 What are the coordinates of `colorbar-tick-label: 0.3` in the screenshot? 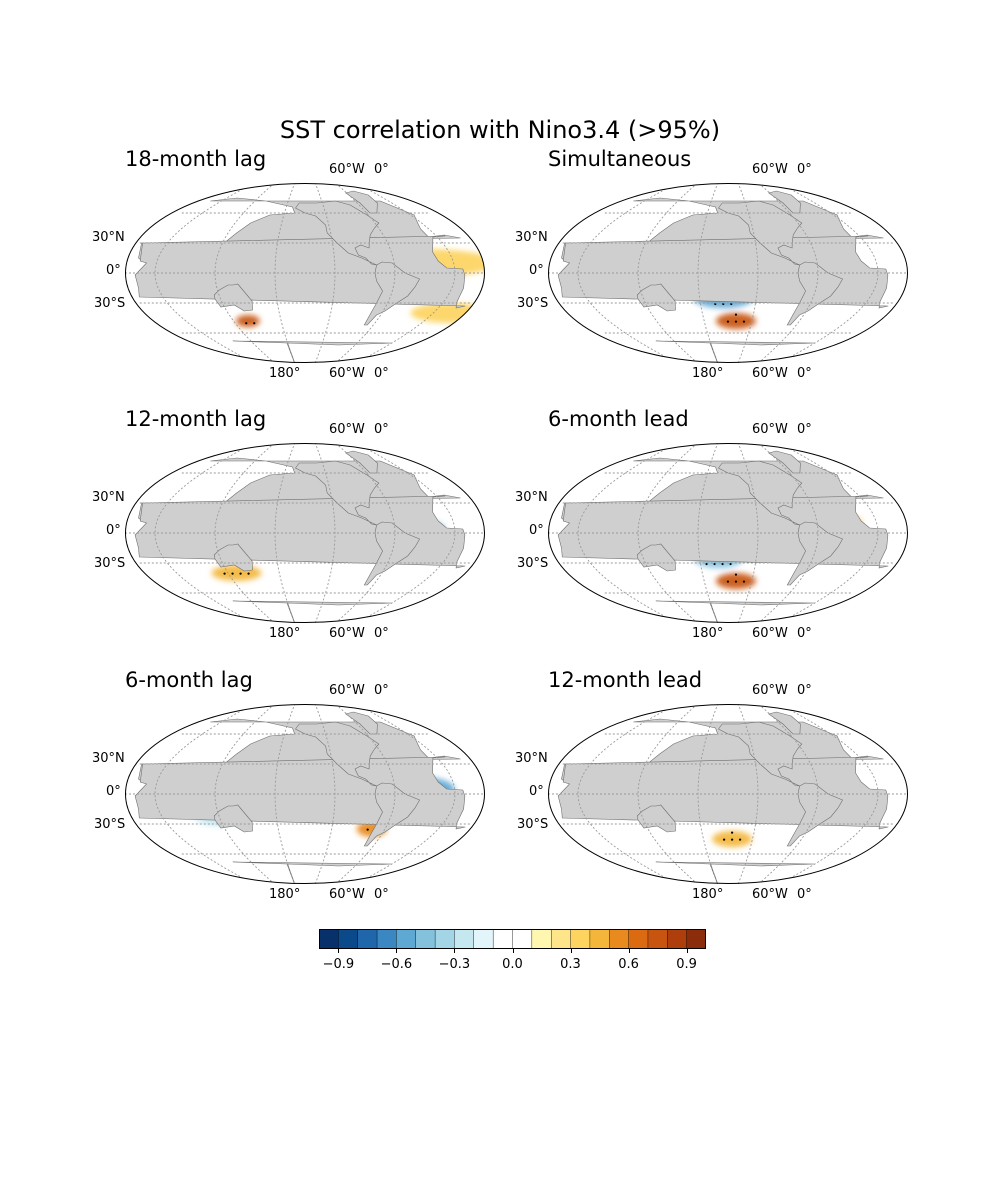 It's located at (570, 964).